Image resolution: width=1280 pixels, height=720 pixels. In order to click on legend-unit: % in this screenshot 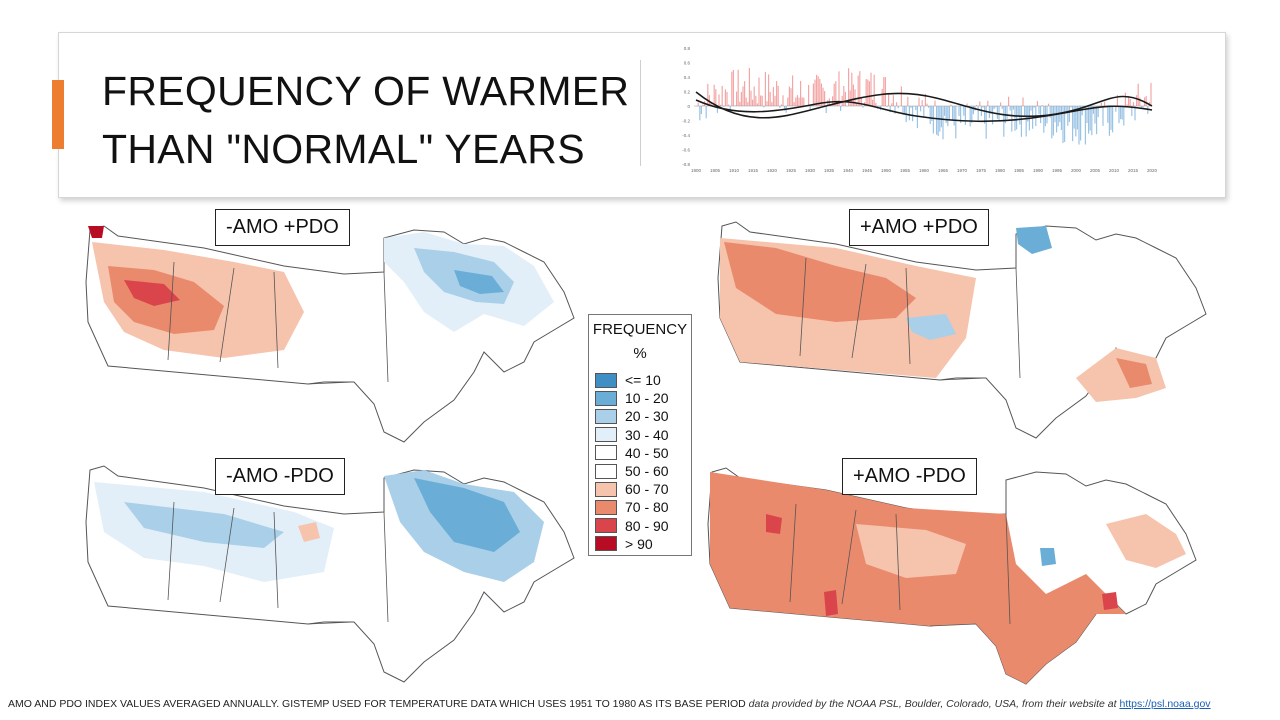, I will do `click(640, 353)`.